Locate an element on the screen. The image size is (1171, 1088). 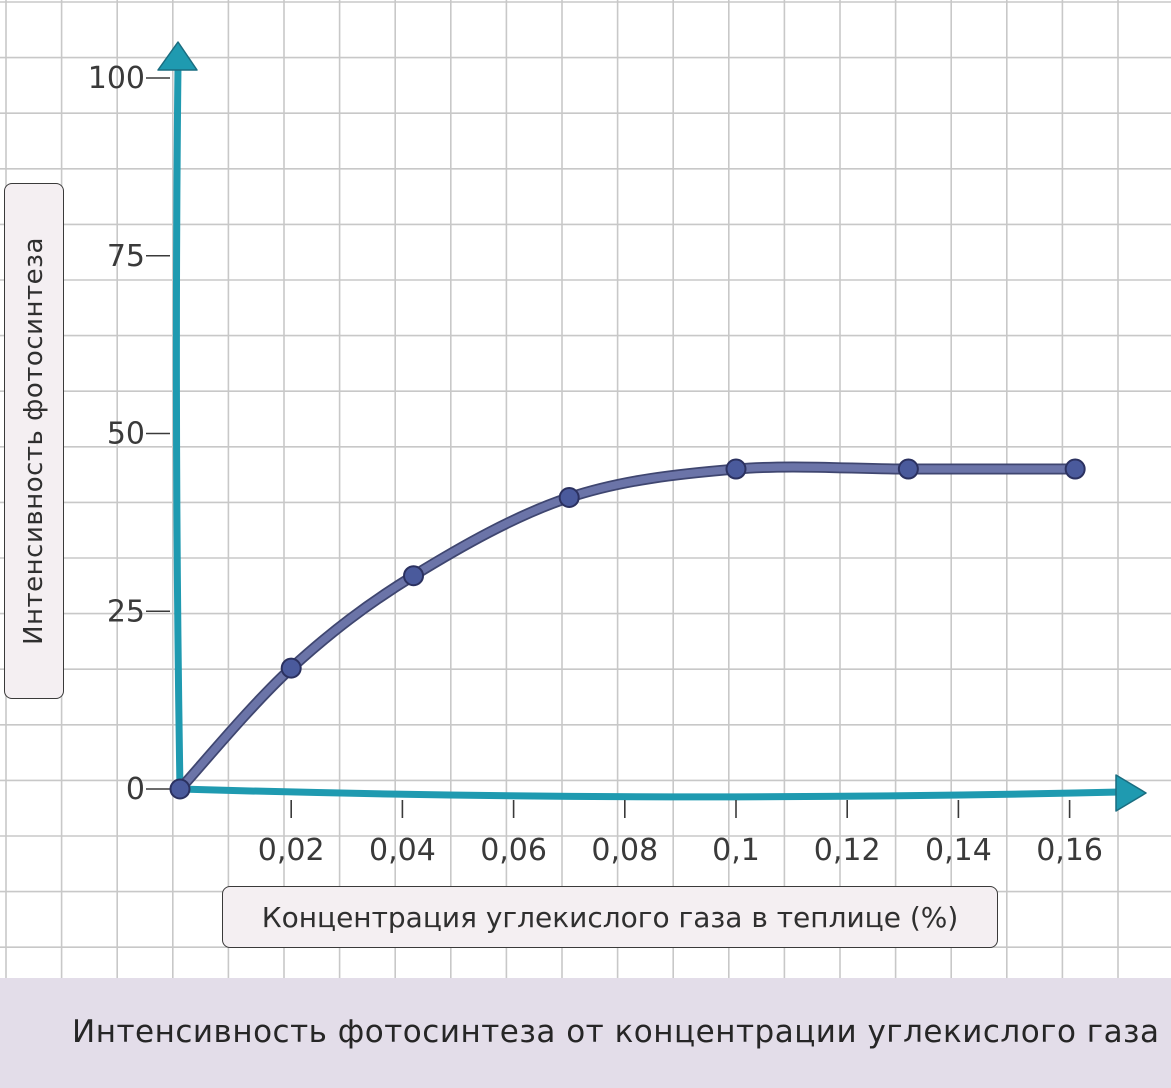
y-tick-label: 50 is located at coordinates (126, 434).